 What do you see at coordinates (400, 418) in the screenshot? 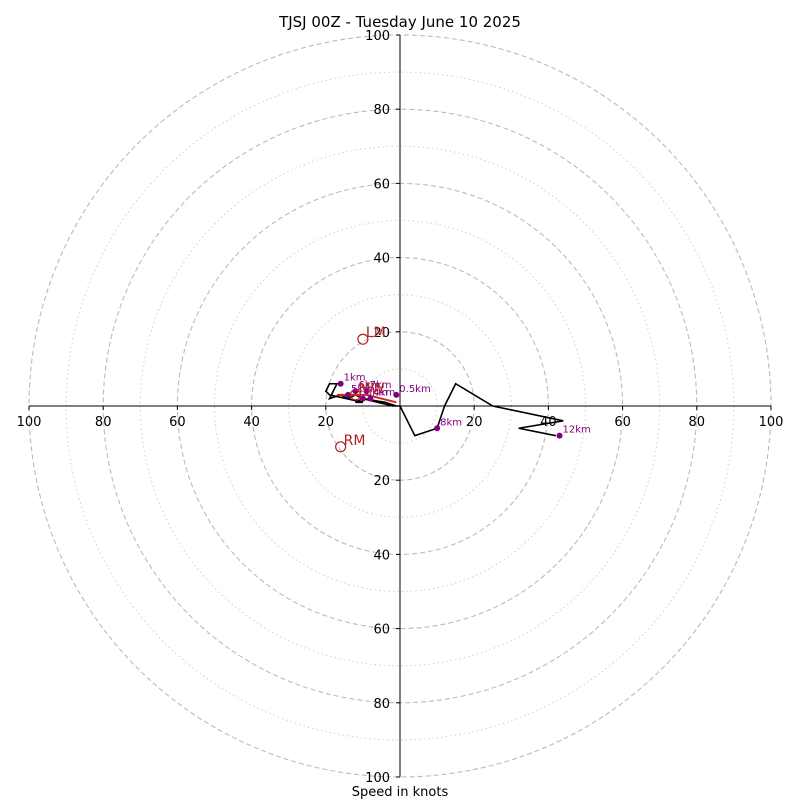
I see `x-tick-labels: 100 80 60 40 20 20 40 60 80 100` at bounding box center [400, 418].